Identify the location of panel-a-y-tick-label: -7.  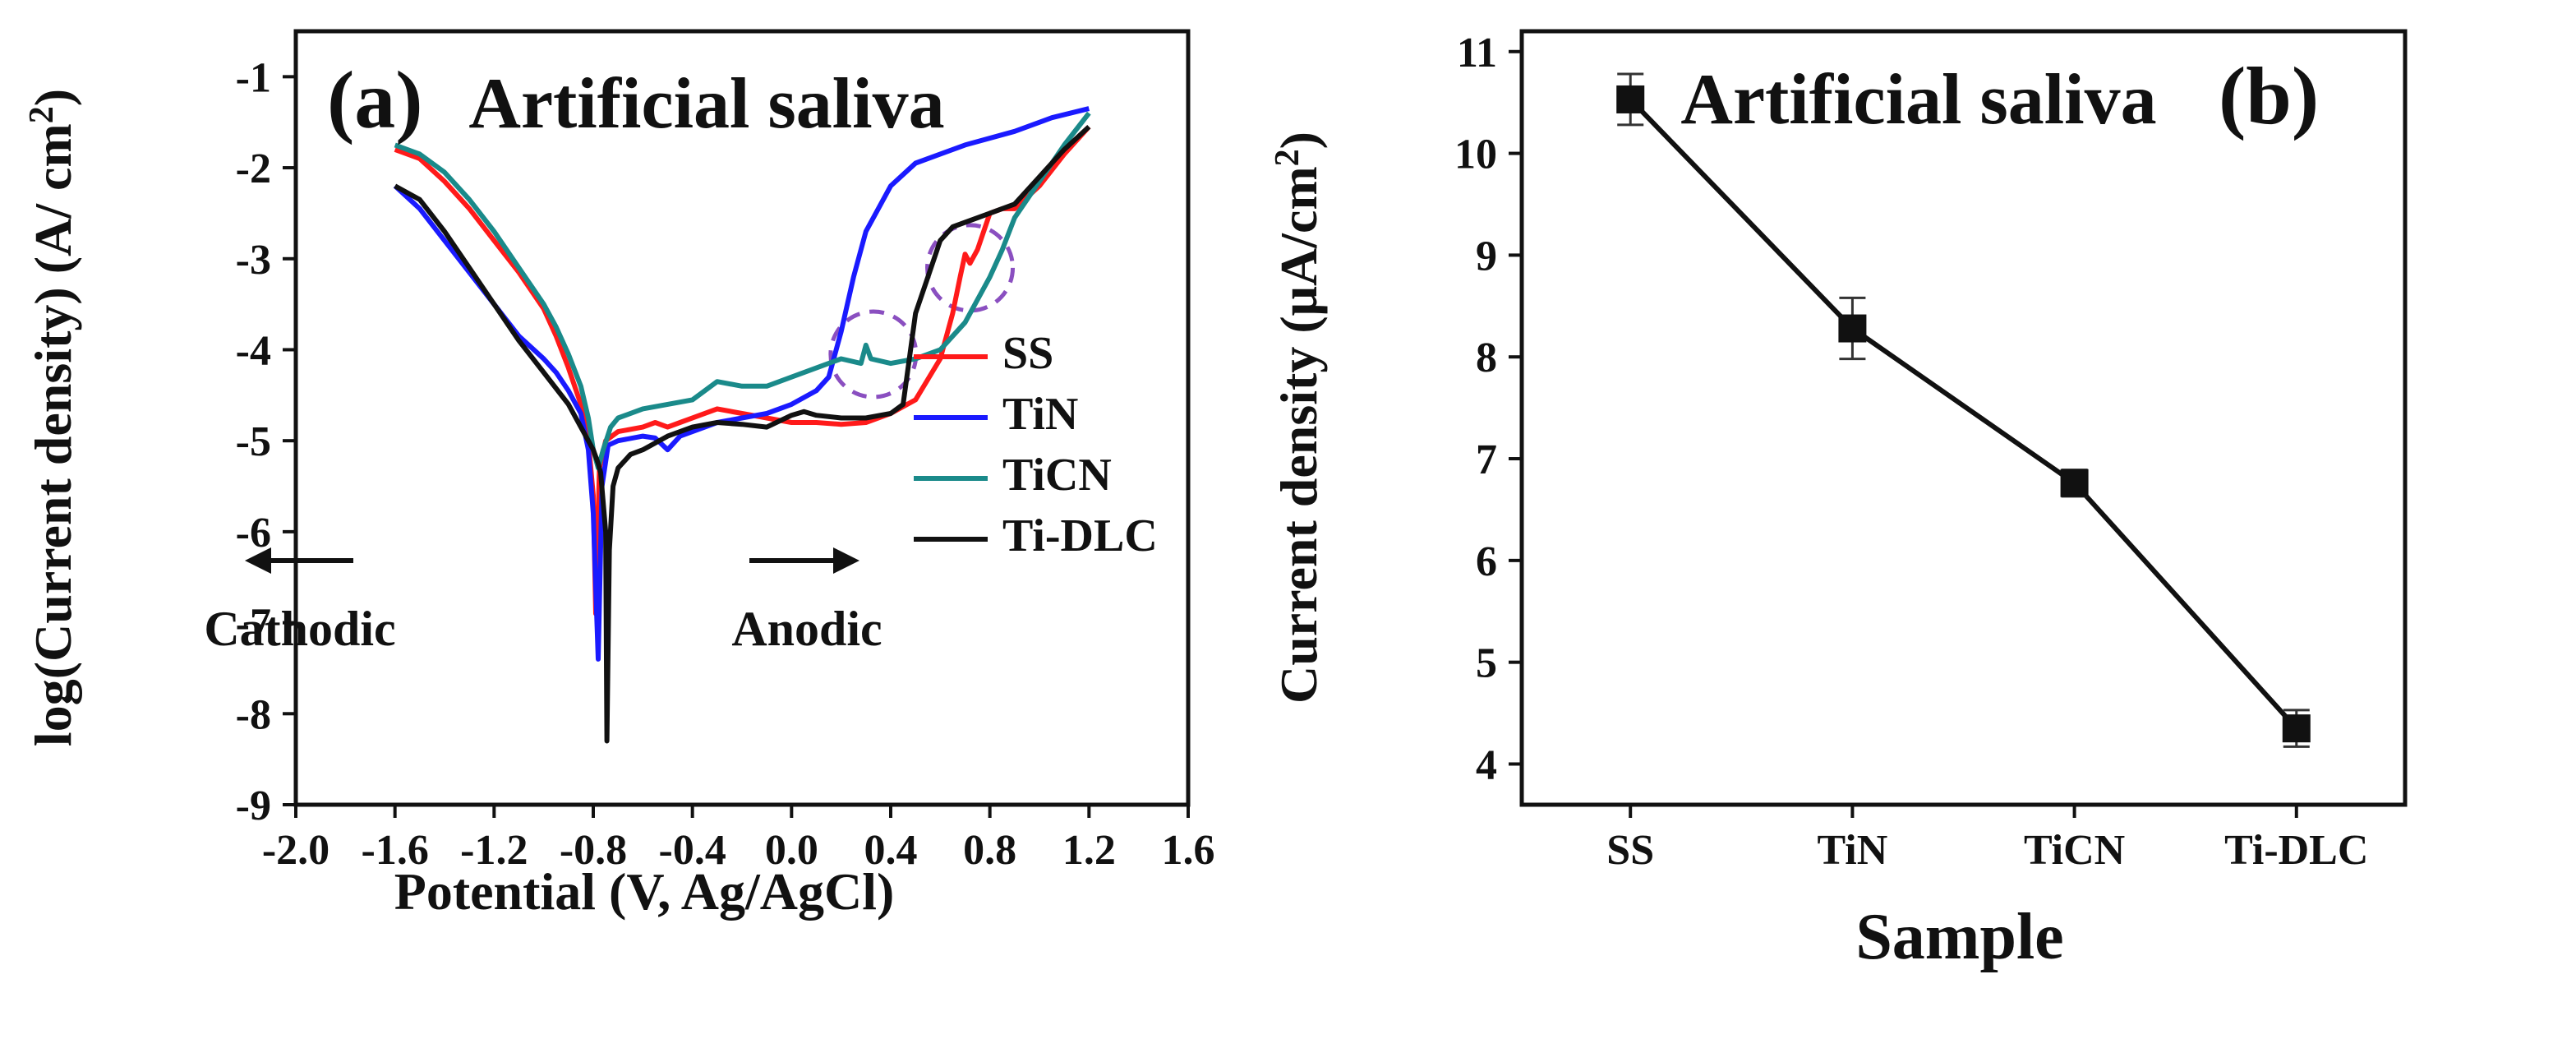
(253, 625).